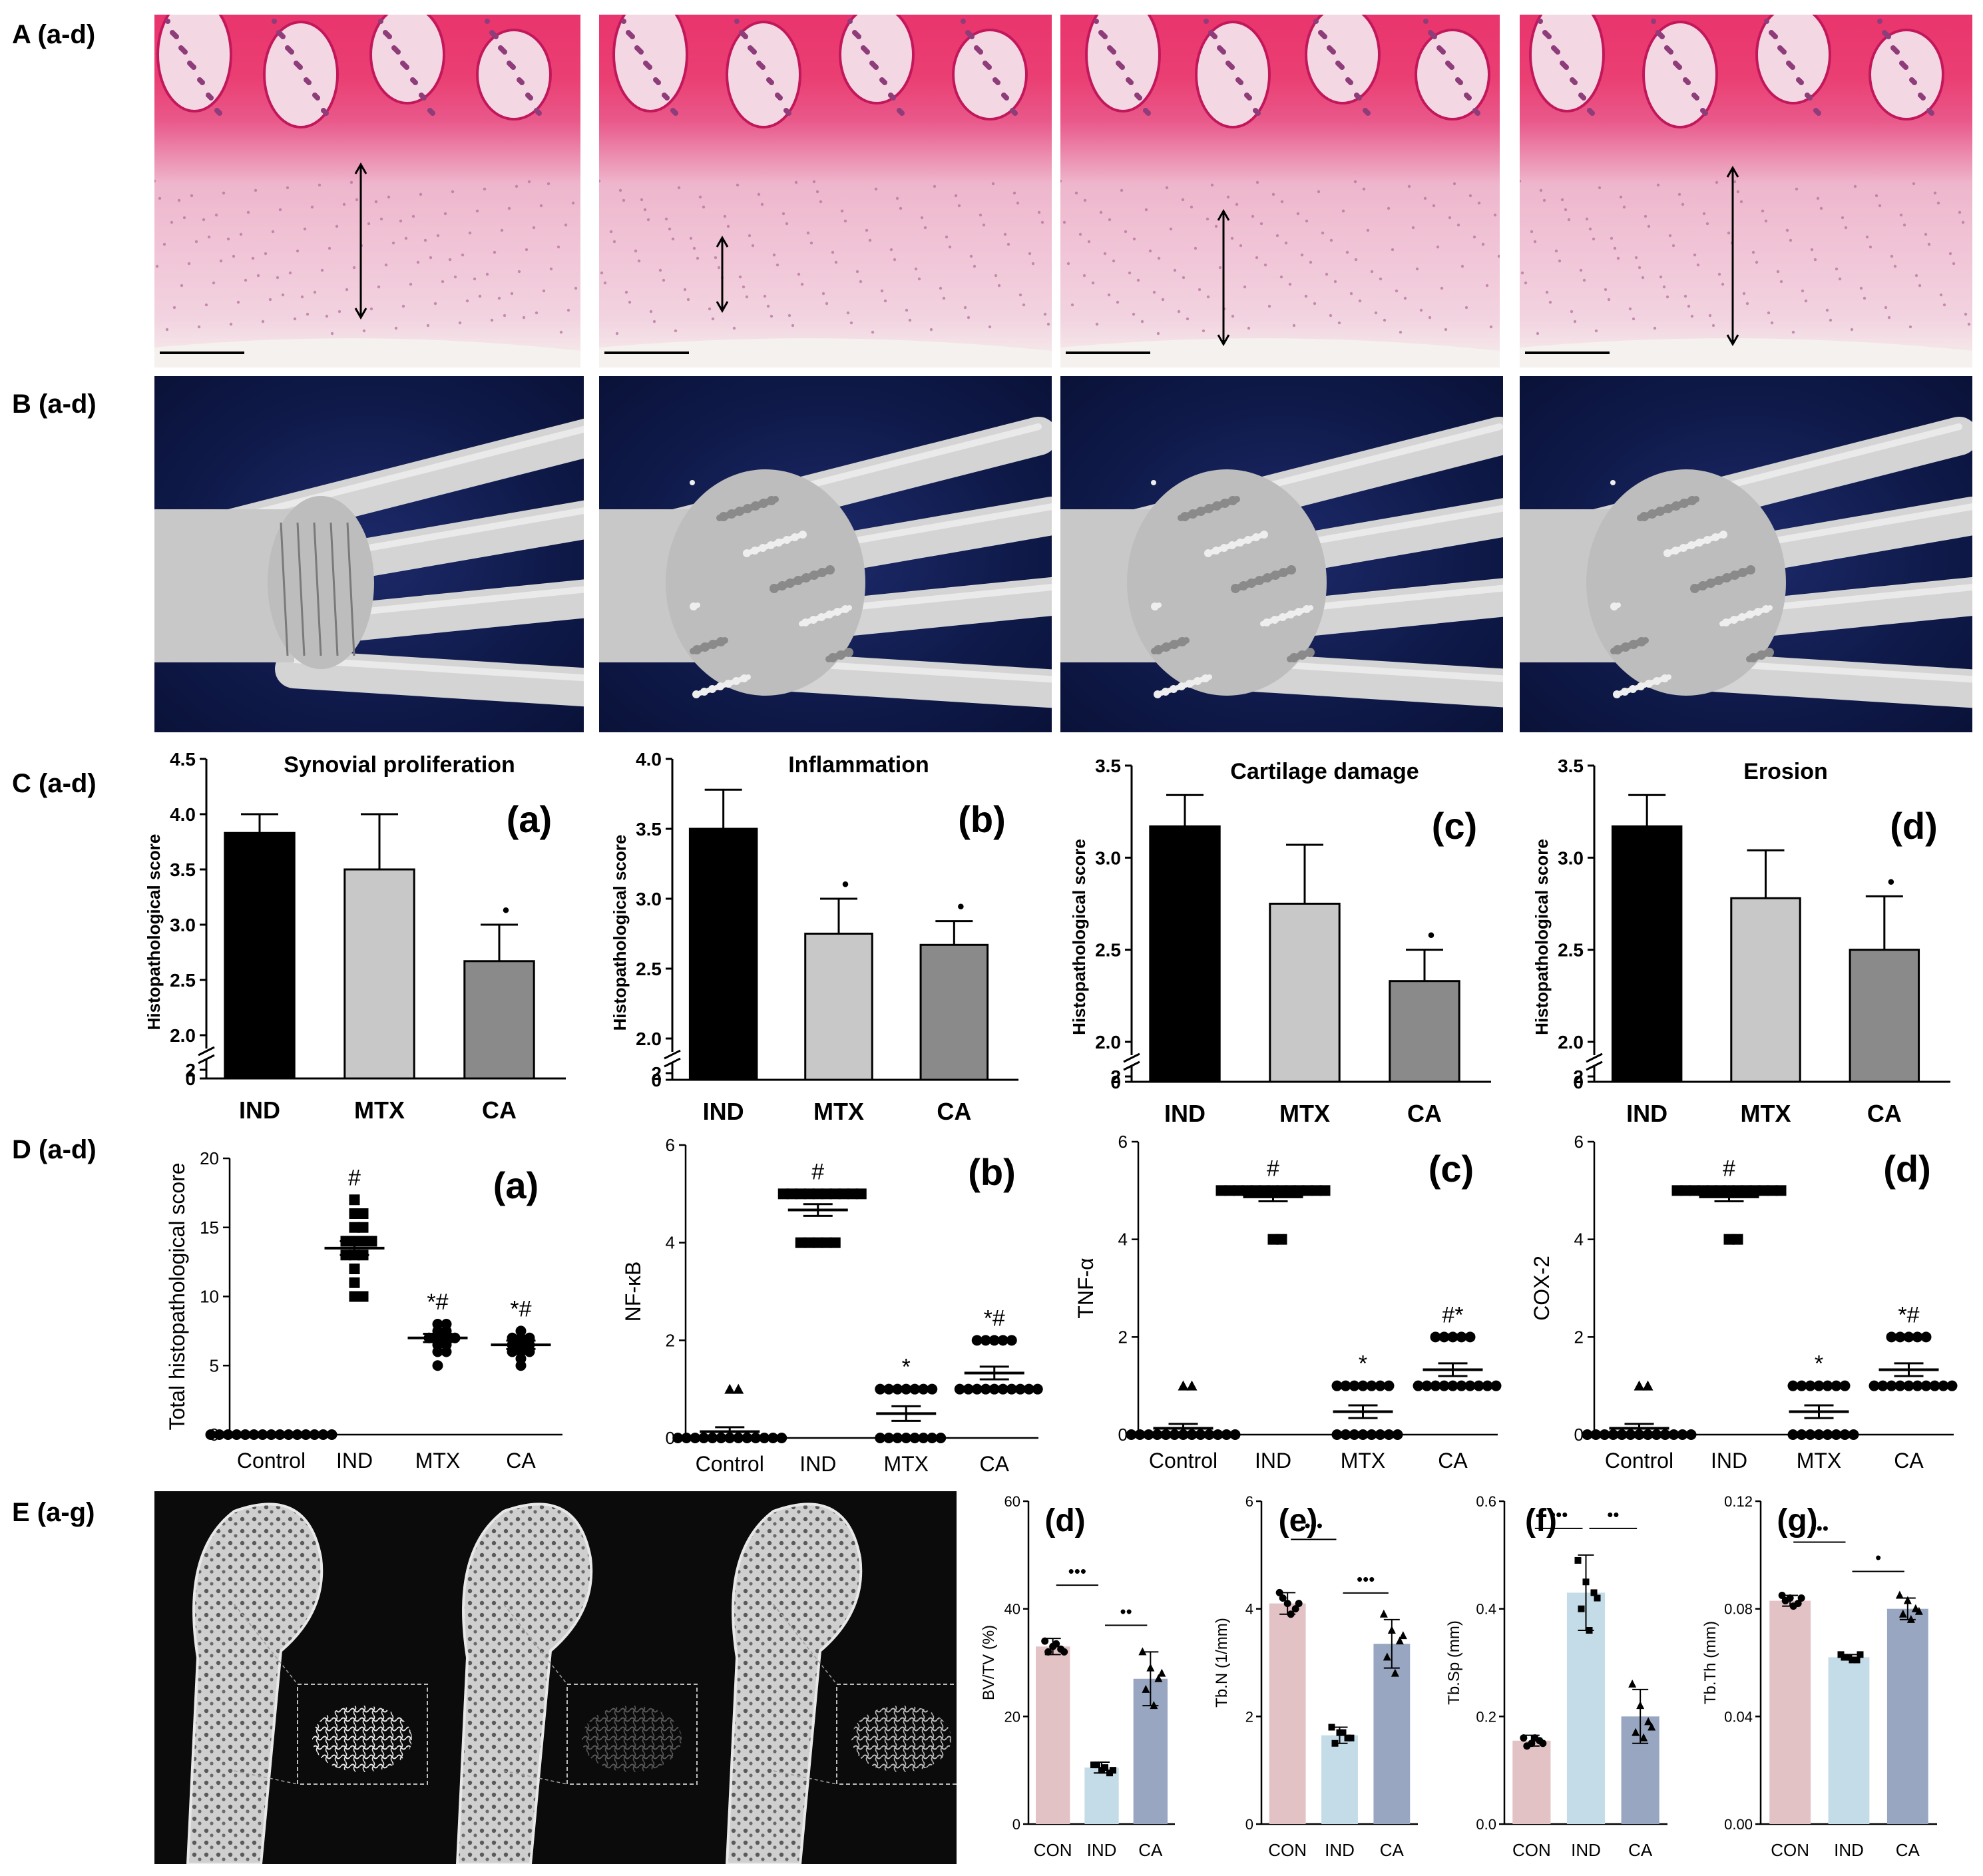  What do you see at coordinates (1123, 1142) in the screenshot?
I see `y-tick-label: 6` at bounding box center [1123, 1142].